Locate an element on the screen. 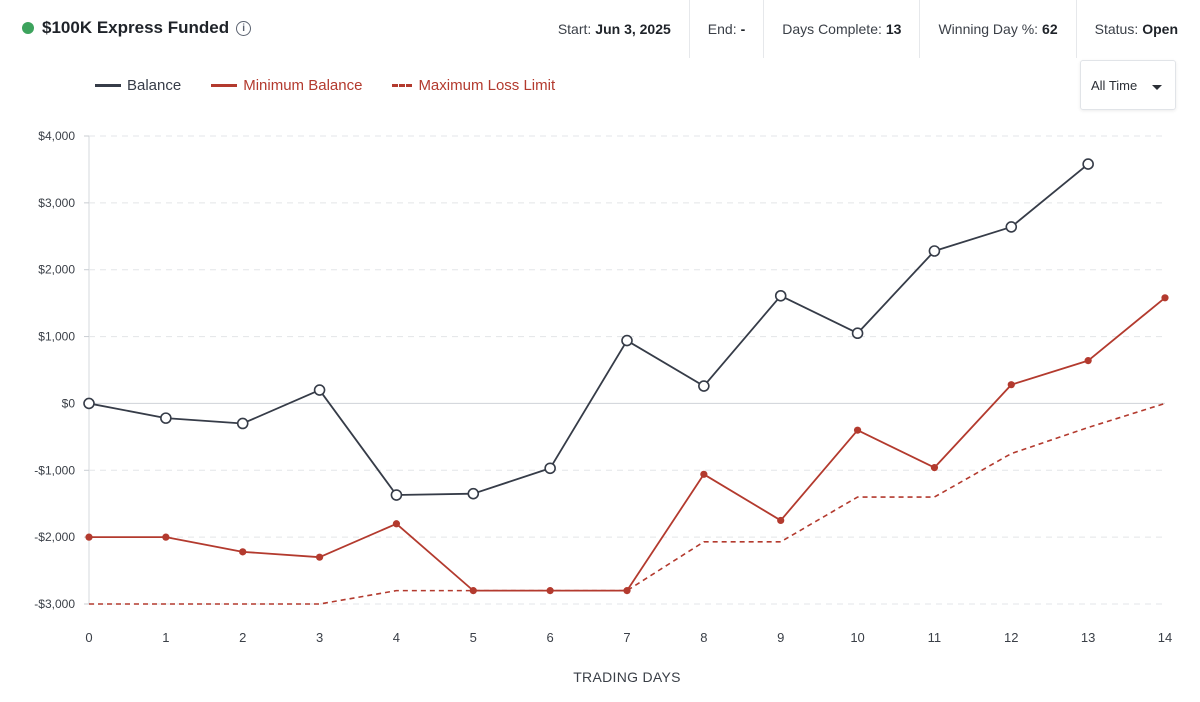  account-title-group: $100K Express Funded i is located at coordinates (137, 28).